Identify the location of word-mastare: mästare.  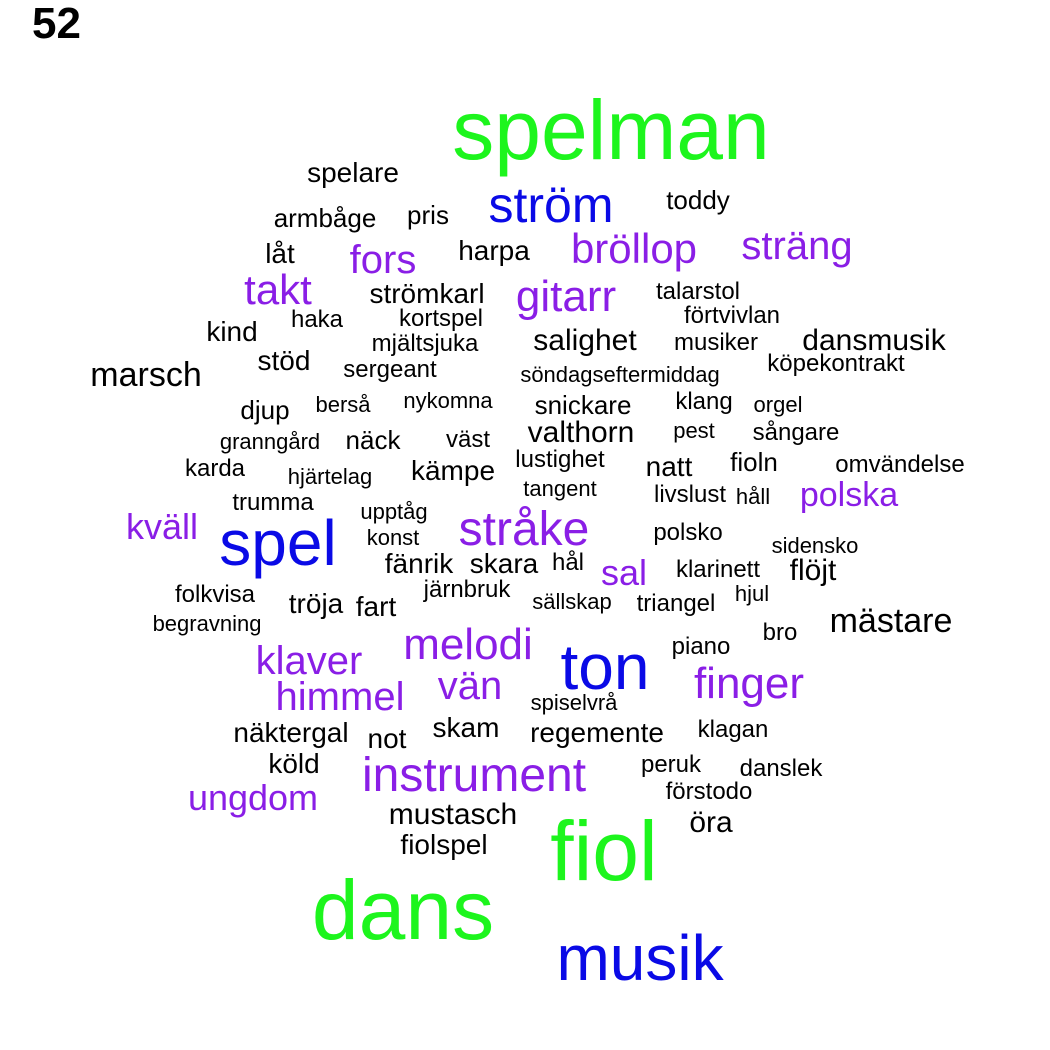
(891, 621).